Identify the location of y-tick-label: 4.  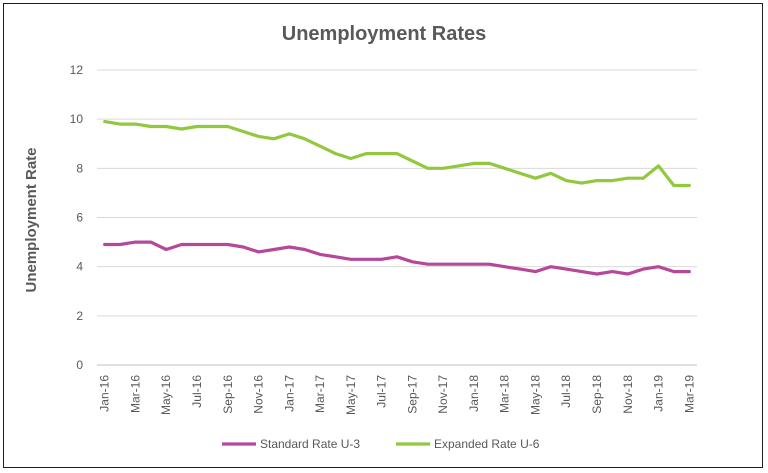
(79, 267).